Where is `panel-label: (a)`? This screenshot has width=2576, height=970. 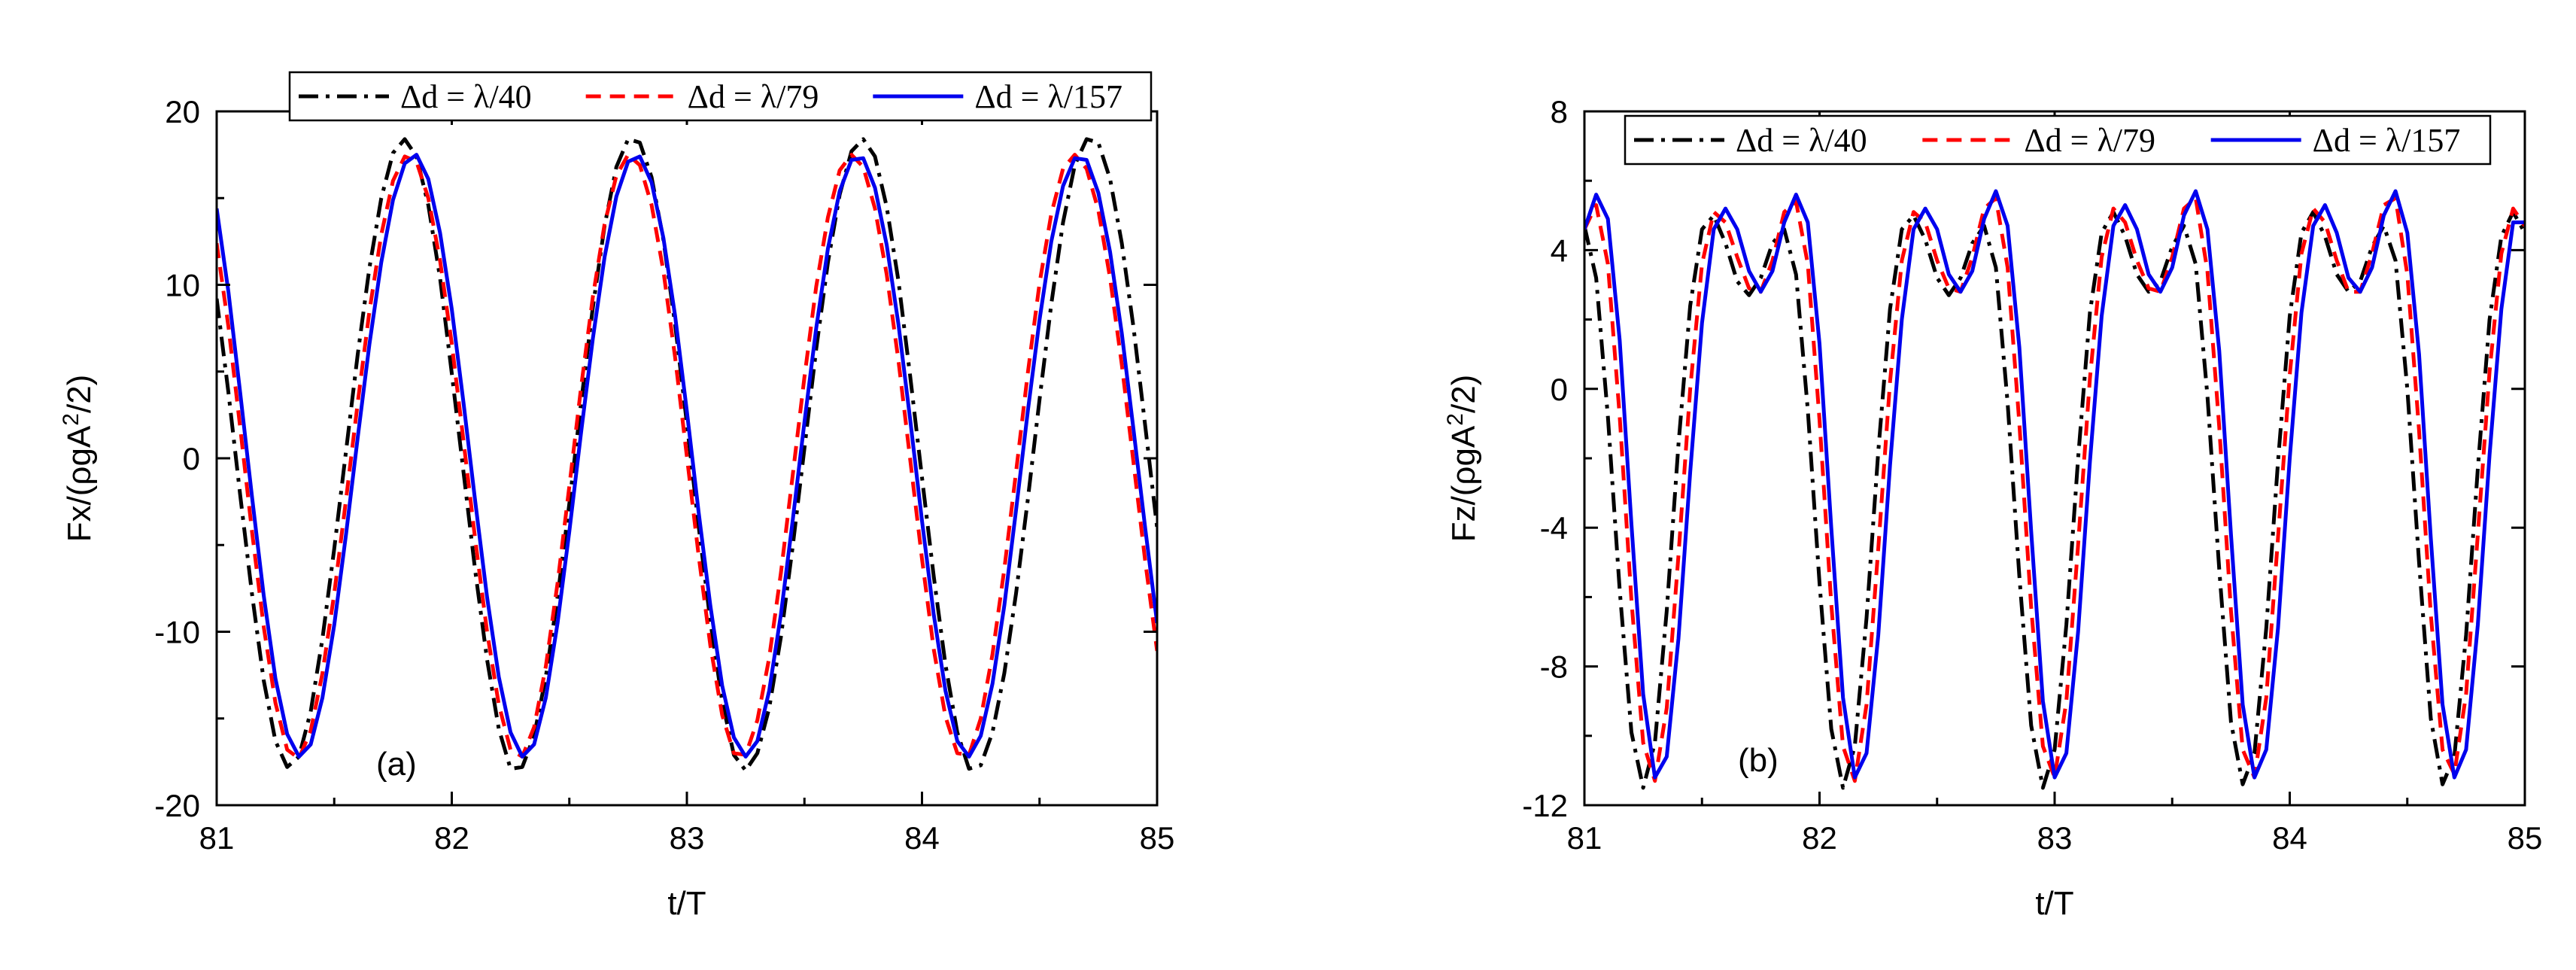 panel-label: (a) is located at coordinates (397, 764).